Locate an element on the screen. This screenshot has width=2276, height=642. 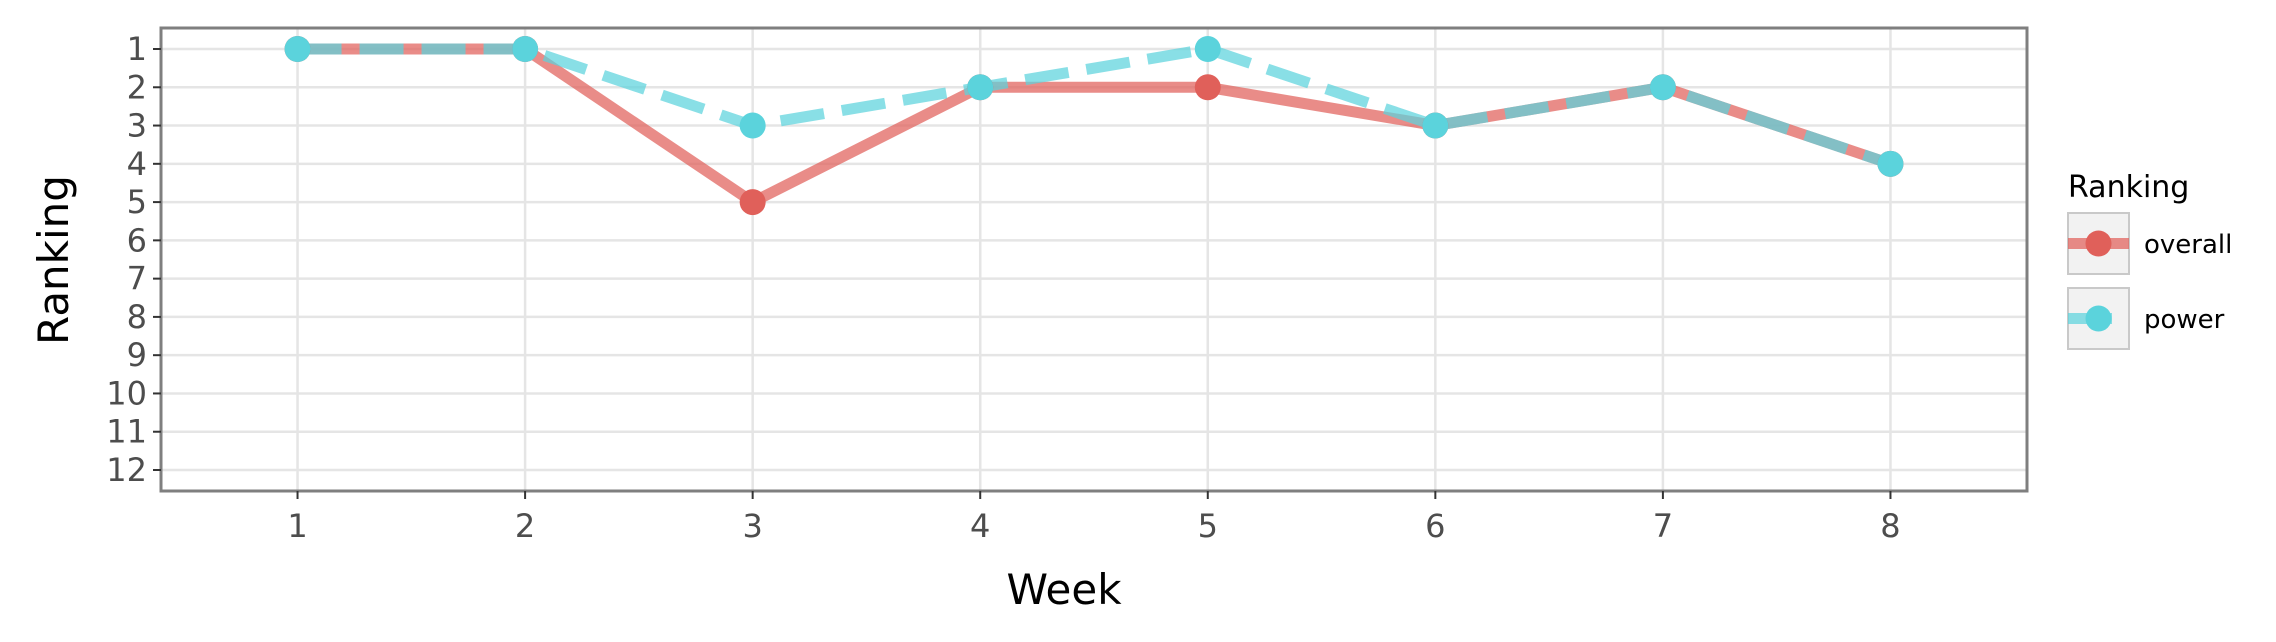
legend-title: Ranking is located at coordinates (2128, 187).